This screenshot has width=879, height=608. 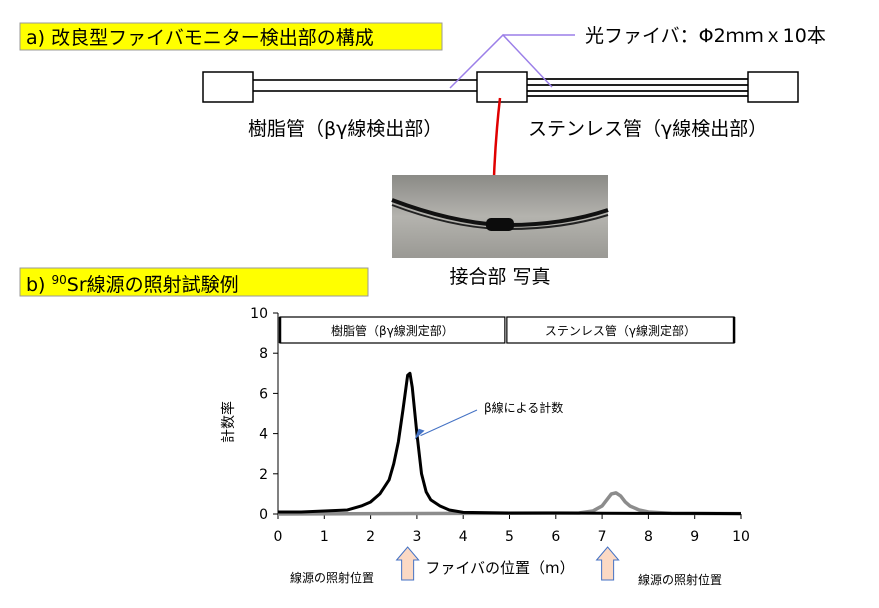 I want to click on x-tick-label: 6, so click(x=555, y=537).